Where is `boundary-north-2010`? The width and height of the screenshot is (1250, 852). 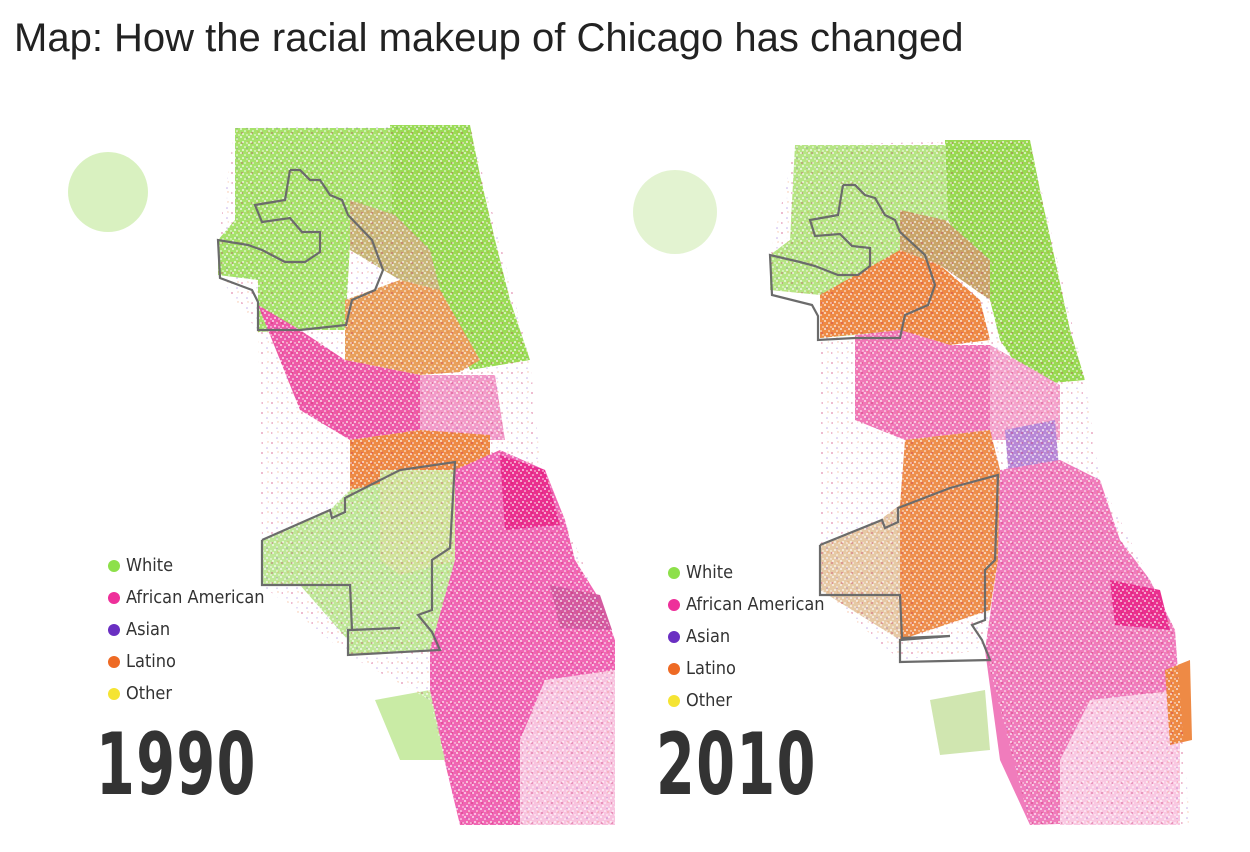
boundary-north-2010 is located at coordinates (852, 262).